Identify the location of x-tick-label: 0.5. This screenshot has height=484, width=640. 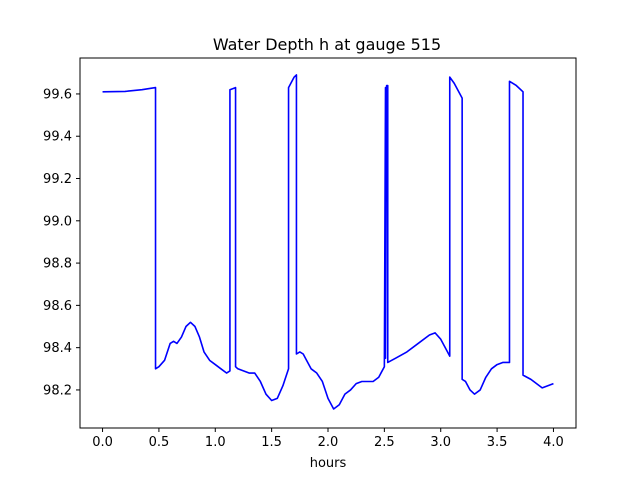
(159, 442).